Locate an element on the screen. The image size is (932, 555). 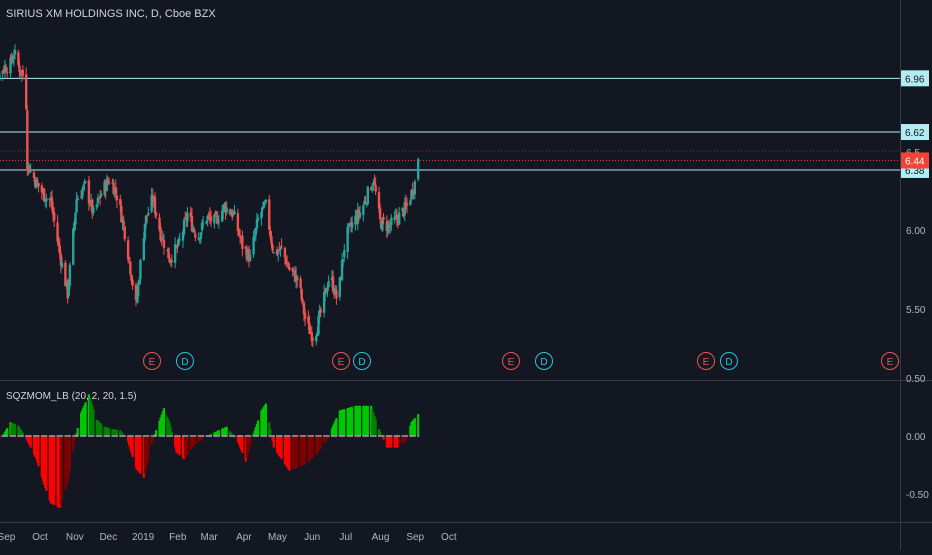
time-axis-label: Nov is located at coordinates (75, 537).